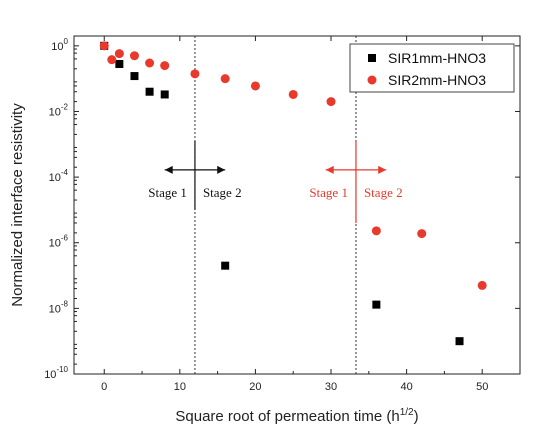 The image size is (552, 438). I want to click on legend: SIR1mm-HNO3 SIR2mm-HNO3, so click(432, 68).